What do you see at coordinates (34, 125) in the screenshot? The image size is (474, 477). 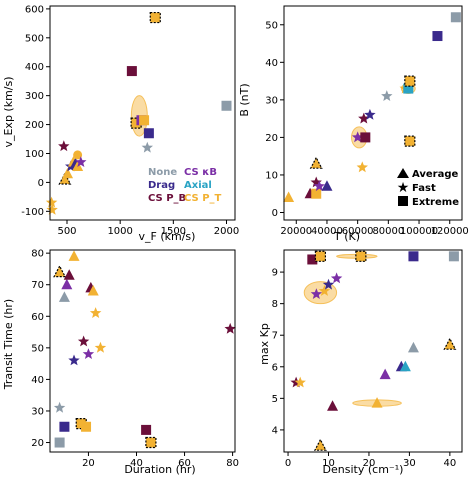 I see `y-tick-label: 200` at bounding box center [34, 125].